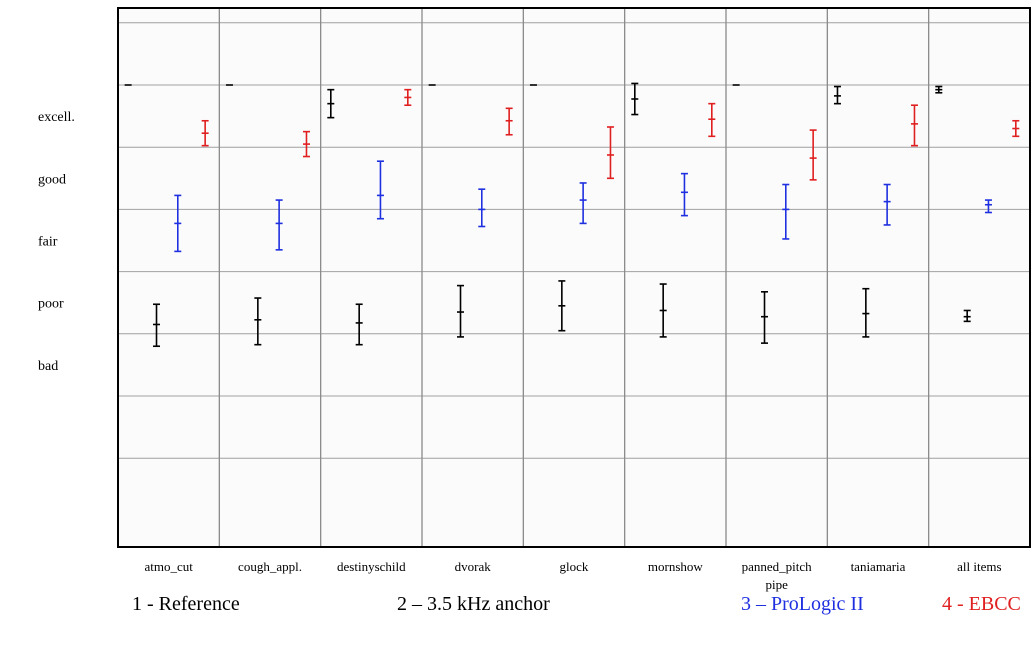 The image size is (1032, 650). Describe the element at coordinates (878, 566) in the screenshot. I see `x-tick-label: taniamaria` at that location.